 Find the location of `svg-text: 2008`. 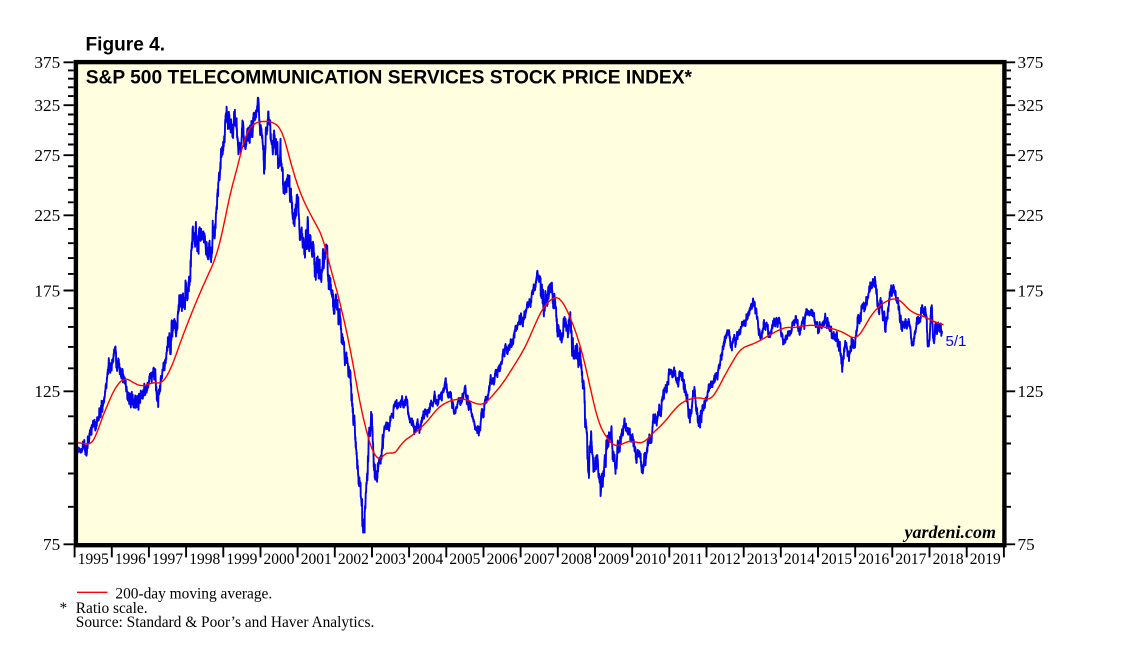

svg-text: 2008 is located at coordinates (576, 559).